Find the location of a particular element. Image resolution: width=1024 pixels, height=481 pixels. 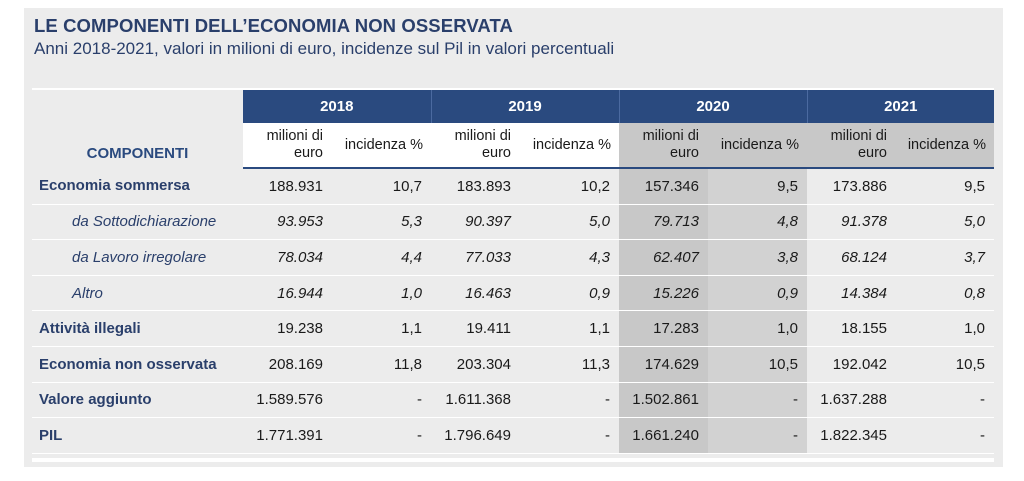

value-cell: 19.411 is located at coordinates (475, 328).